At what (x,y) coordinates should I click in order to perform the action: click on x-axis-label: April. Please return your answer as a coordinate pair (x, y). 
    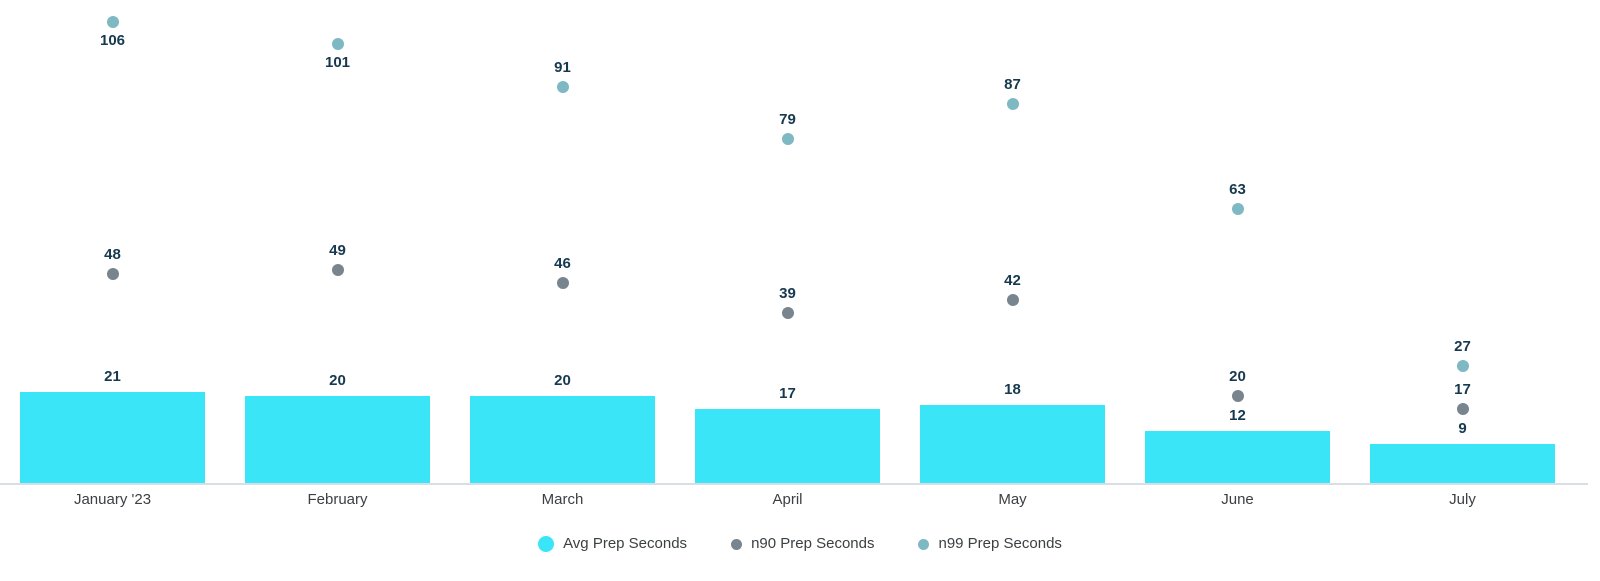
    Looking at the image, I should click on (787, 499).